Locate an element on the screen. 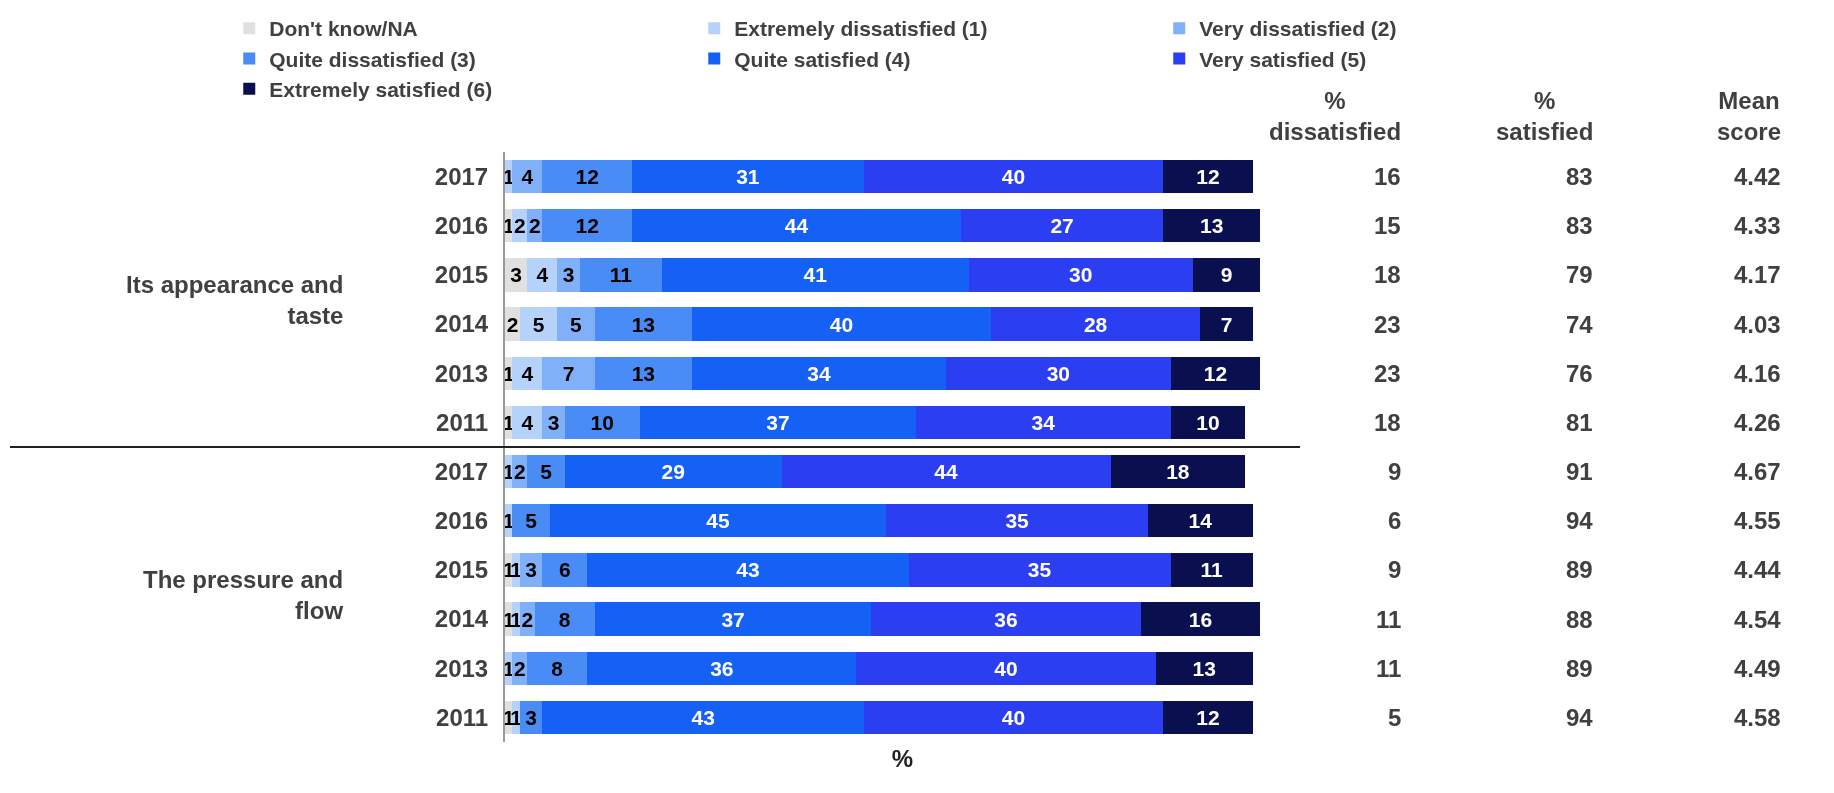  data-label: 35 is located at coordinates (1039, 570).